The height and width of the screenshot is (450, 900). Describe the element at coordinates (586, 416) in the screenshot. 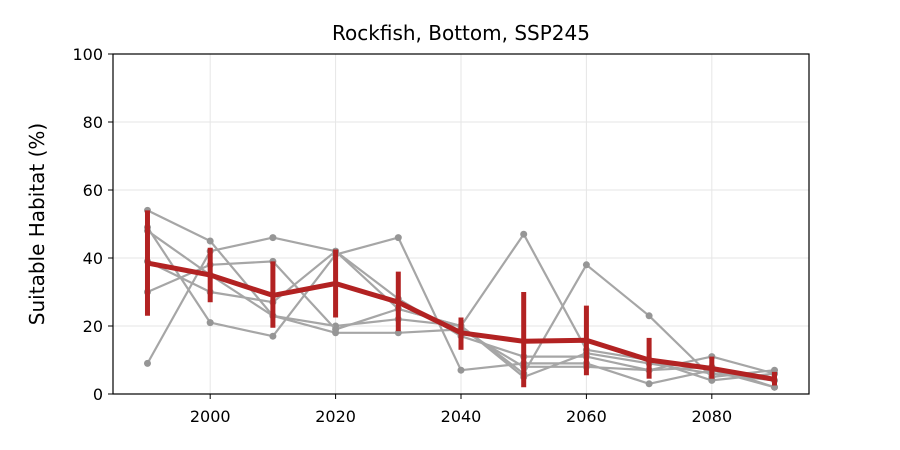

I see `x-tick-label: 2060` at that location.